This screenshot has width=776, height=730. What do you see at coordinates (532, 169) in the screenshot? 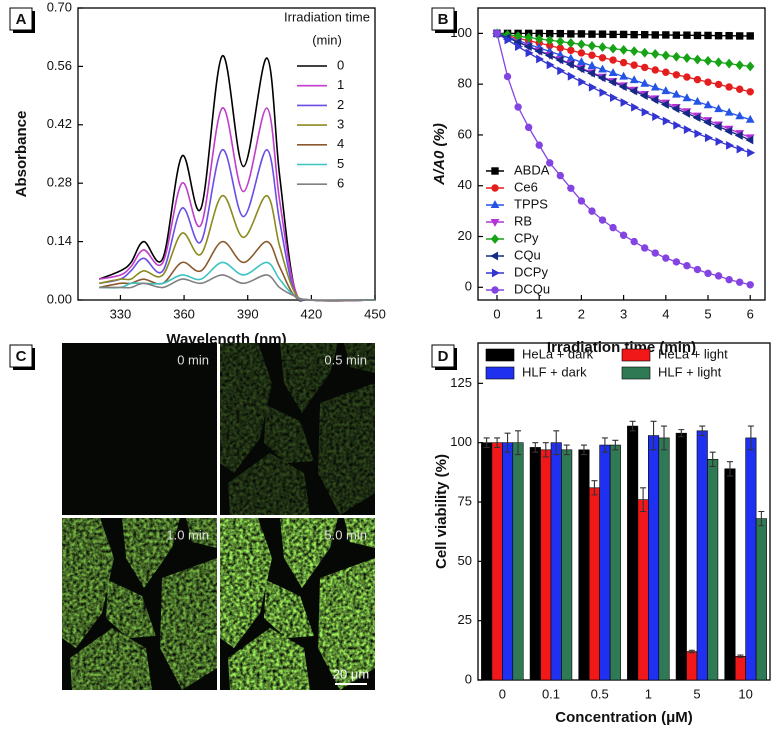
I see `legend-label: ABDA` at bounding box center [532, 169].